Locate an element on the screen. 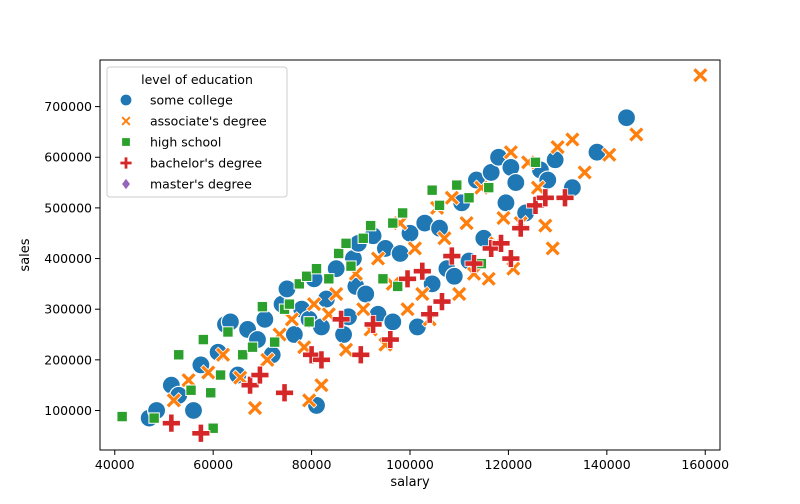  legend-label: some college is located at coordinates (191, 100).